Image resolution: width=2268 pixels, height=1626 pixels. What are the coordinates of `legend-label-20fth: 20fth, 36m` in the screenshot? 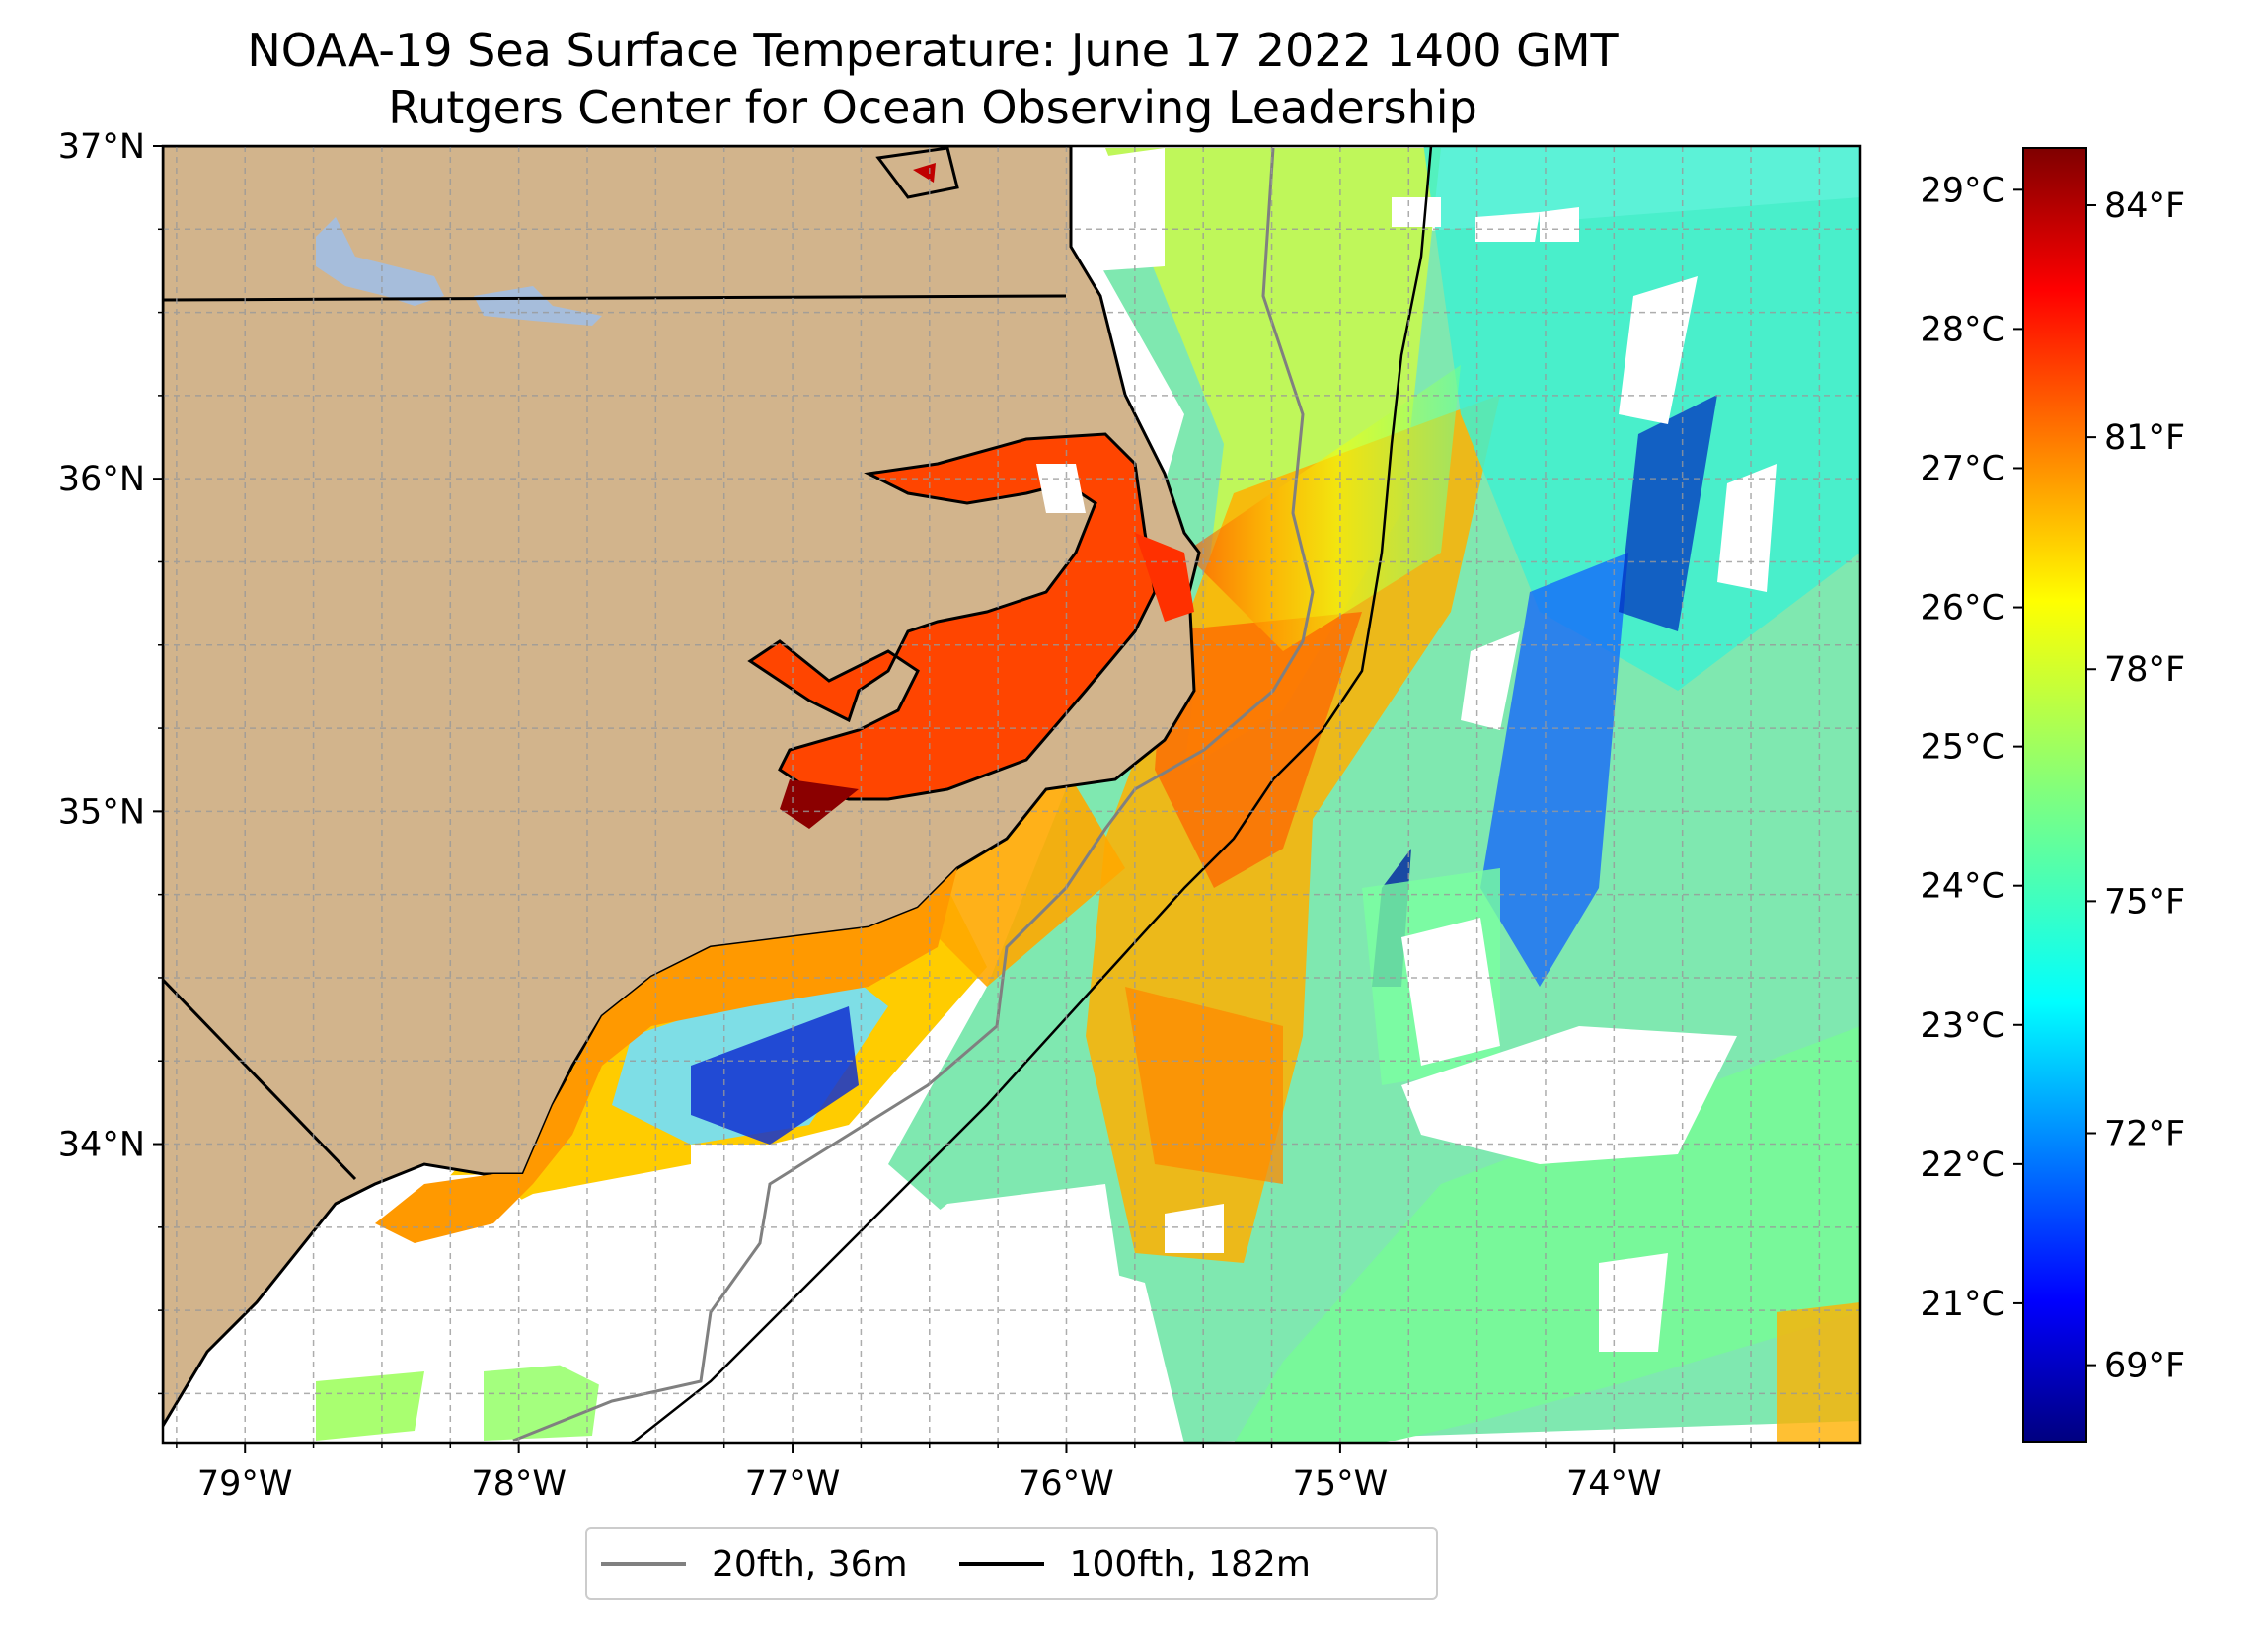 It's located at (810, 1564).